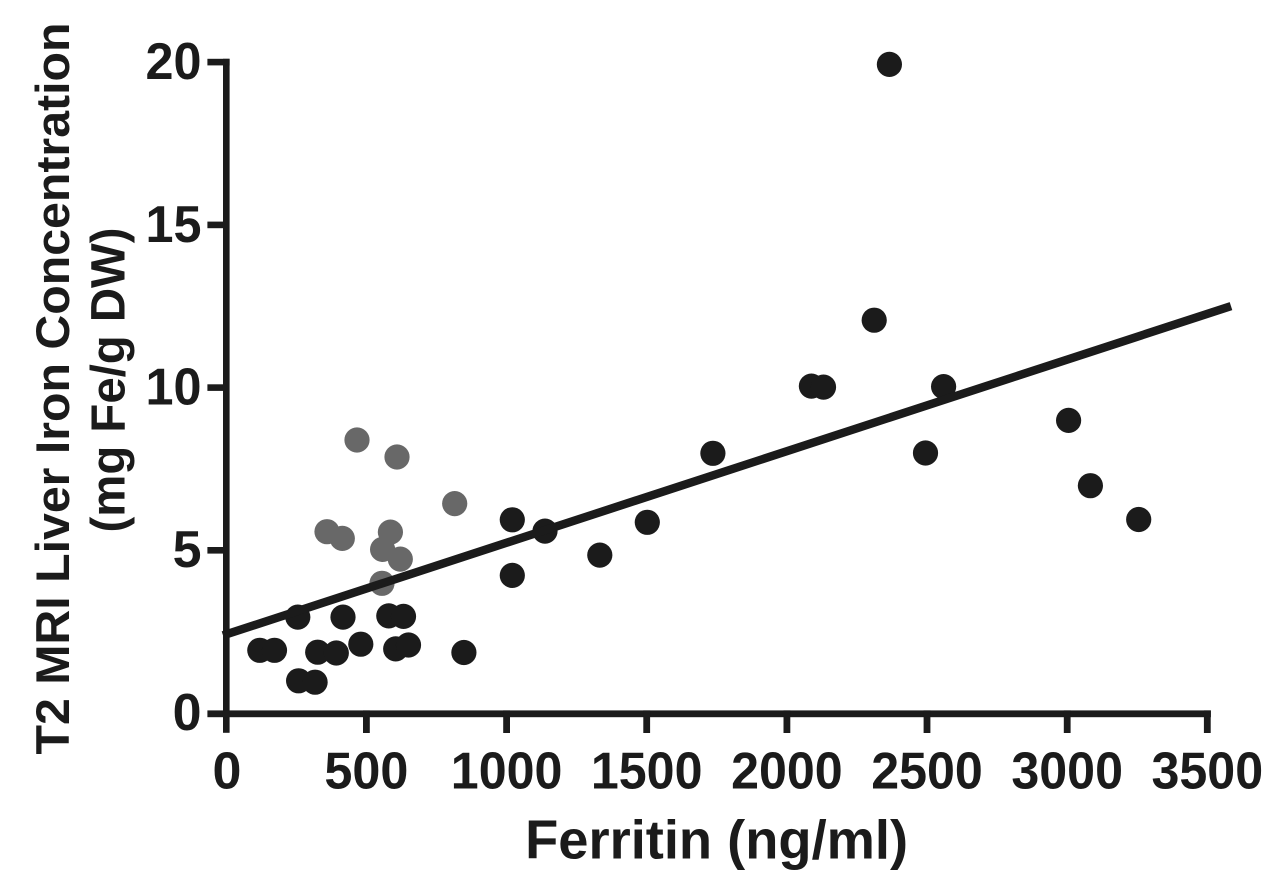 The image size is (1280, 894). Describe the element at coordinates (1067, 772) in the screenshot. I see `svg-text: 3000` at that location.